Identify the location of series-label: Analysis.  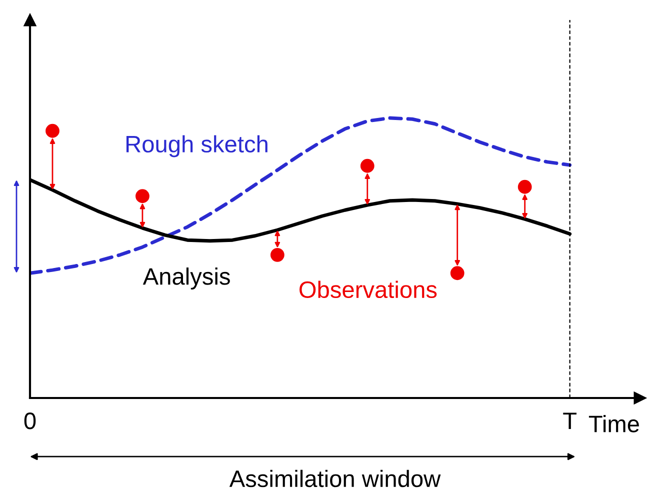
(186, 278).